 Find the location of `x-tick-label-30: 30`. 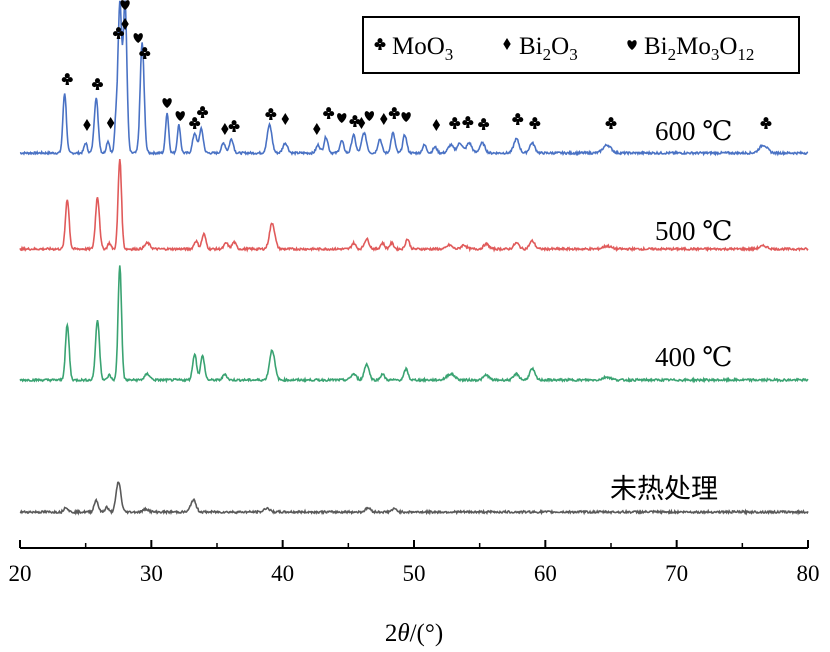

x-tick-label-30: 30 is located at coordinates (151, 573).